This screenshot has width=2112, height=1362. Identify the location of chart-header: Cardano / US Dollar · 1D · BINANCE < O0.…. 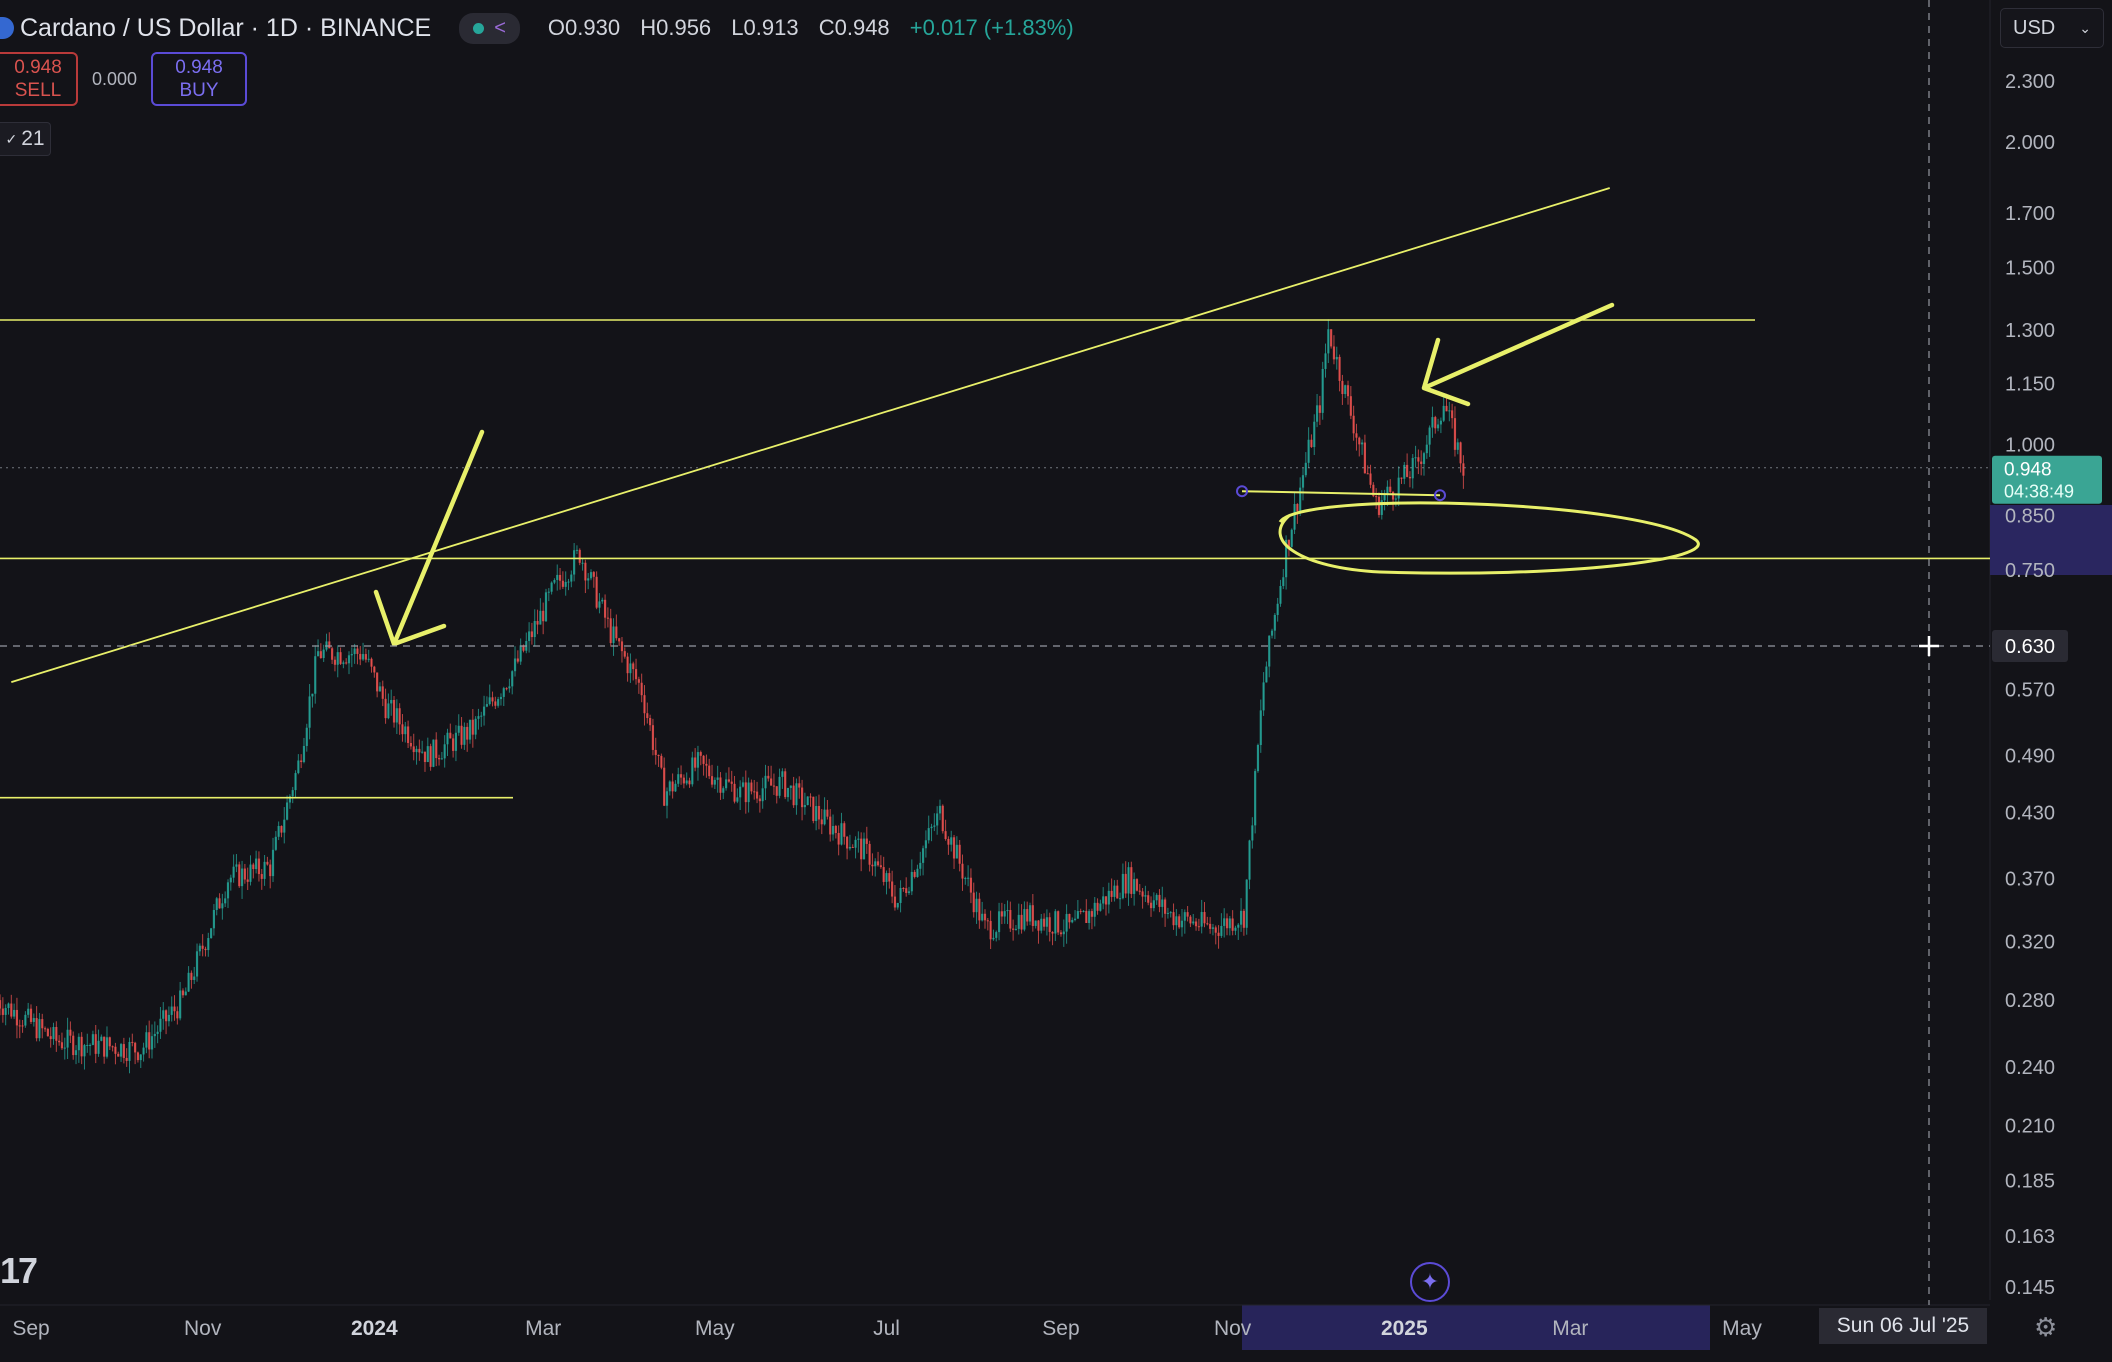
(537, 28).